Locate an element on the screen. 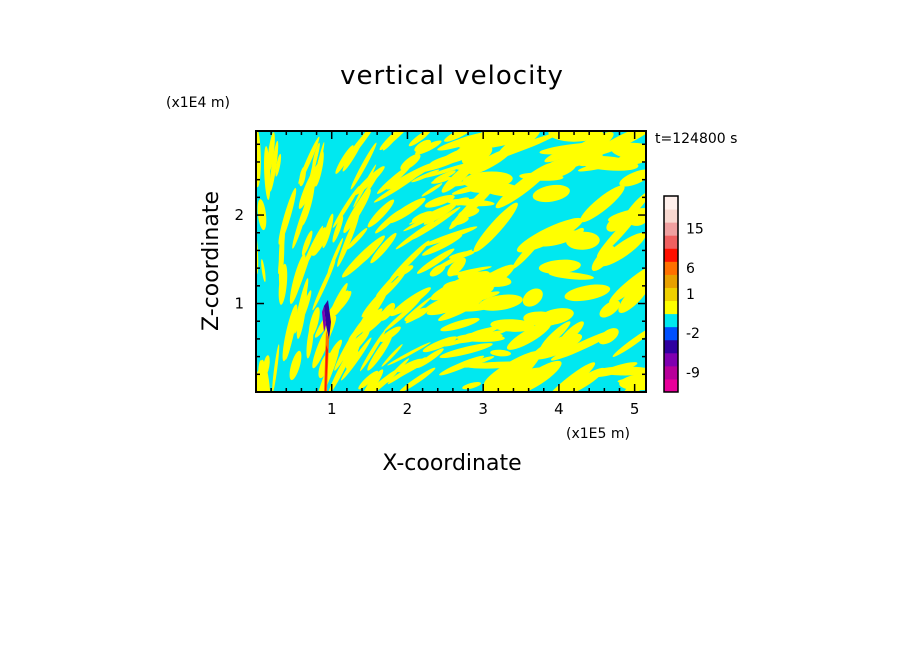 The height and width of the screenshot is (654, 904). chart-title: vertical velocity is located at coordinates (452, 76).